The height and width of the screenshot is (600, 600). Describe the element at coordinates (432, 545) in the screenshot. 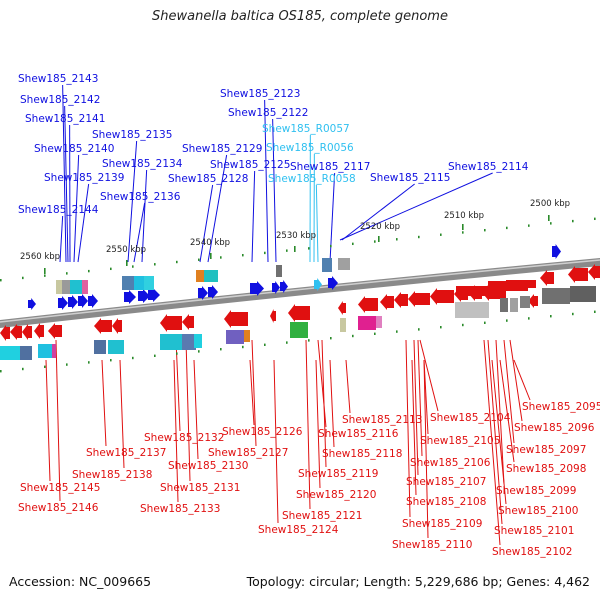

I see `bottom-gene-label: Shew185_2110` at that location.